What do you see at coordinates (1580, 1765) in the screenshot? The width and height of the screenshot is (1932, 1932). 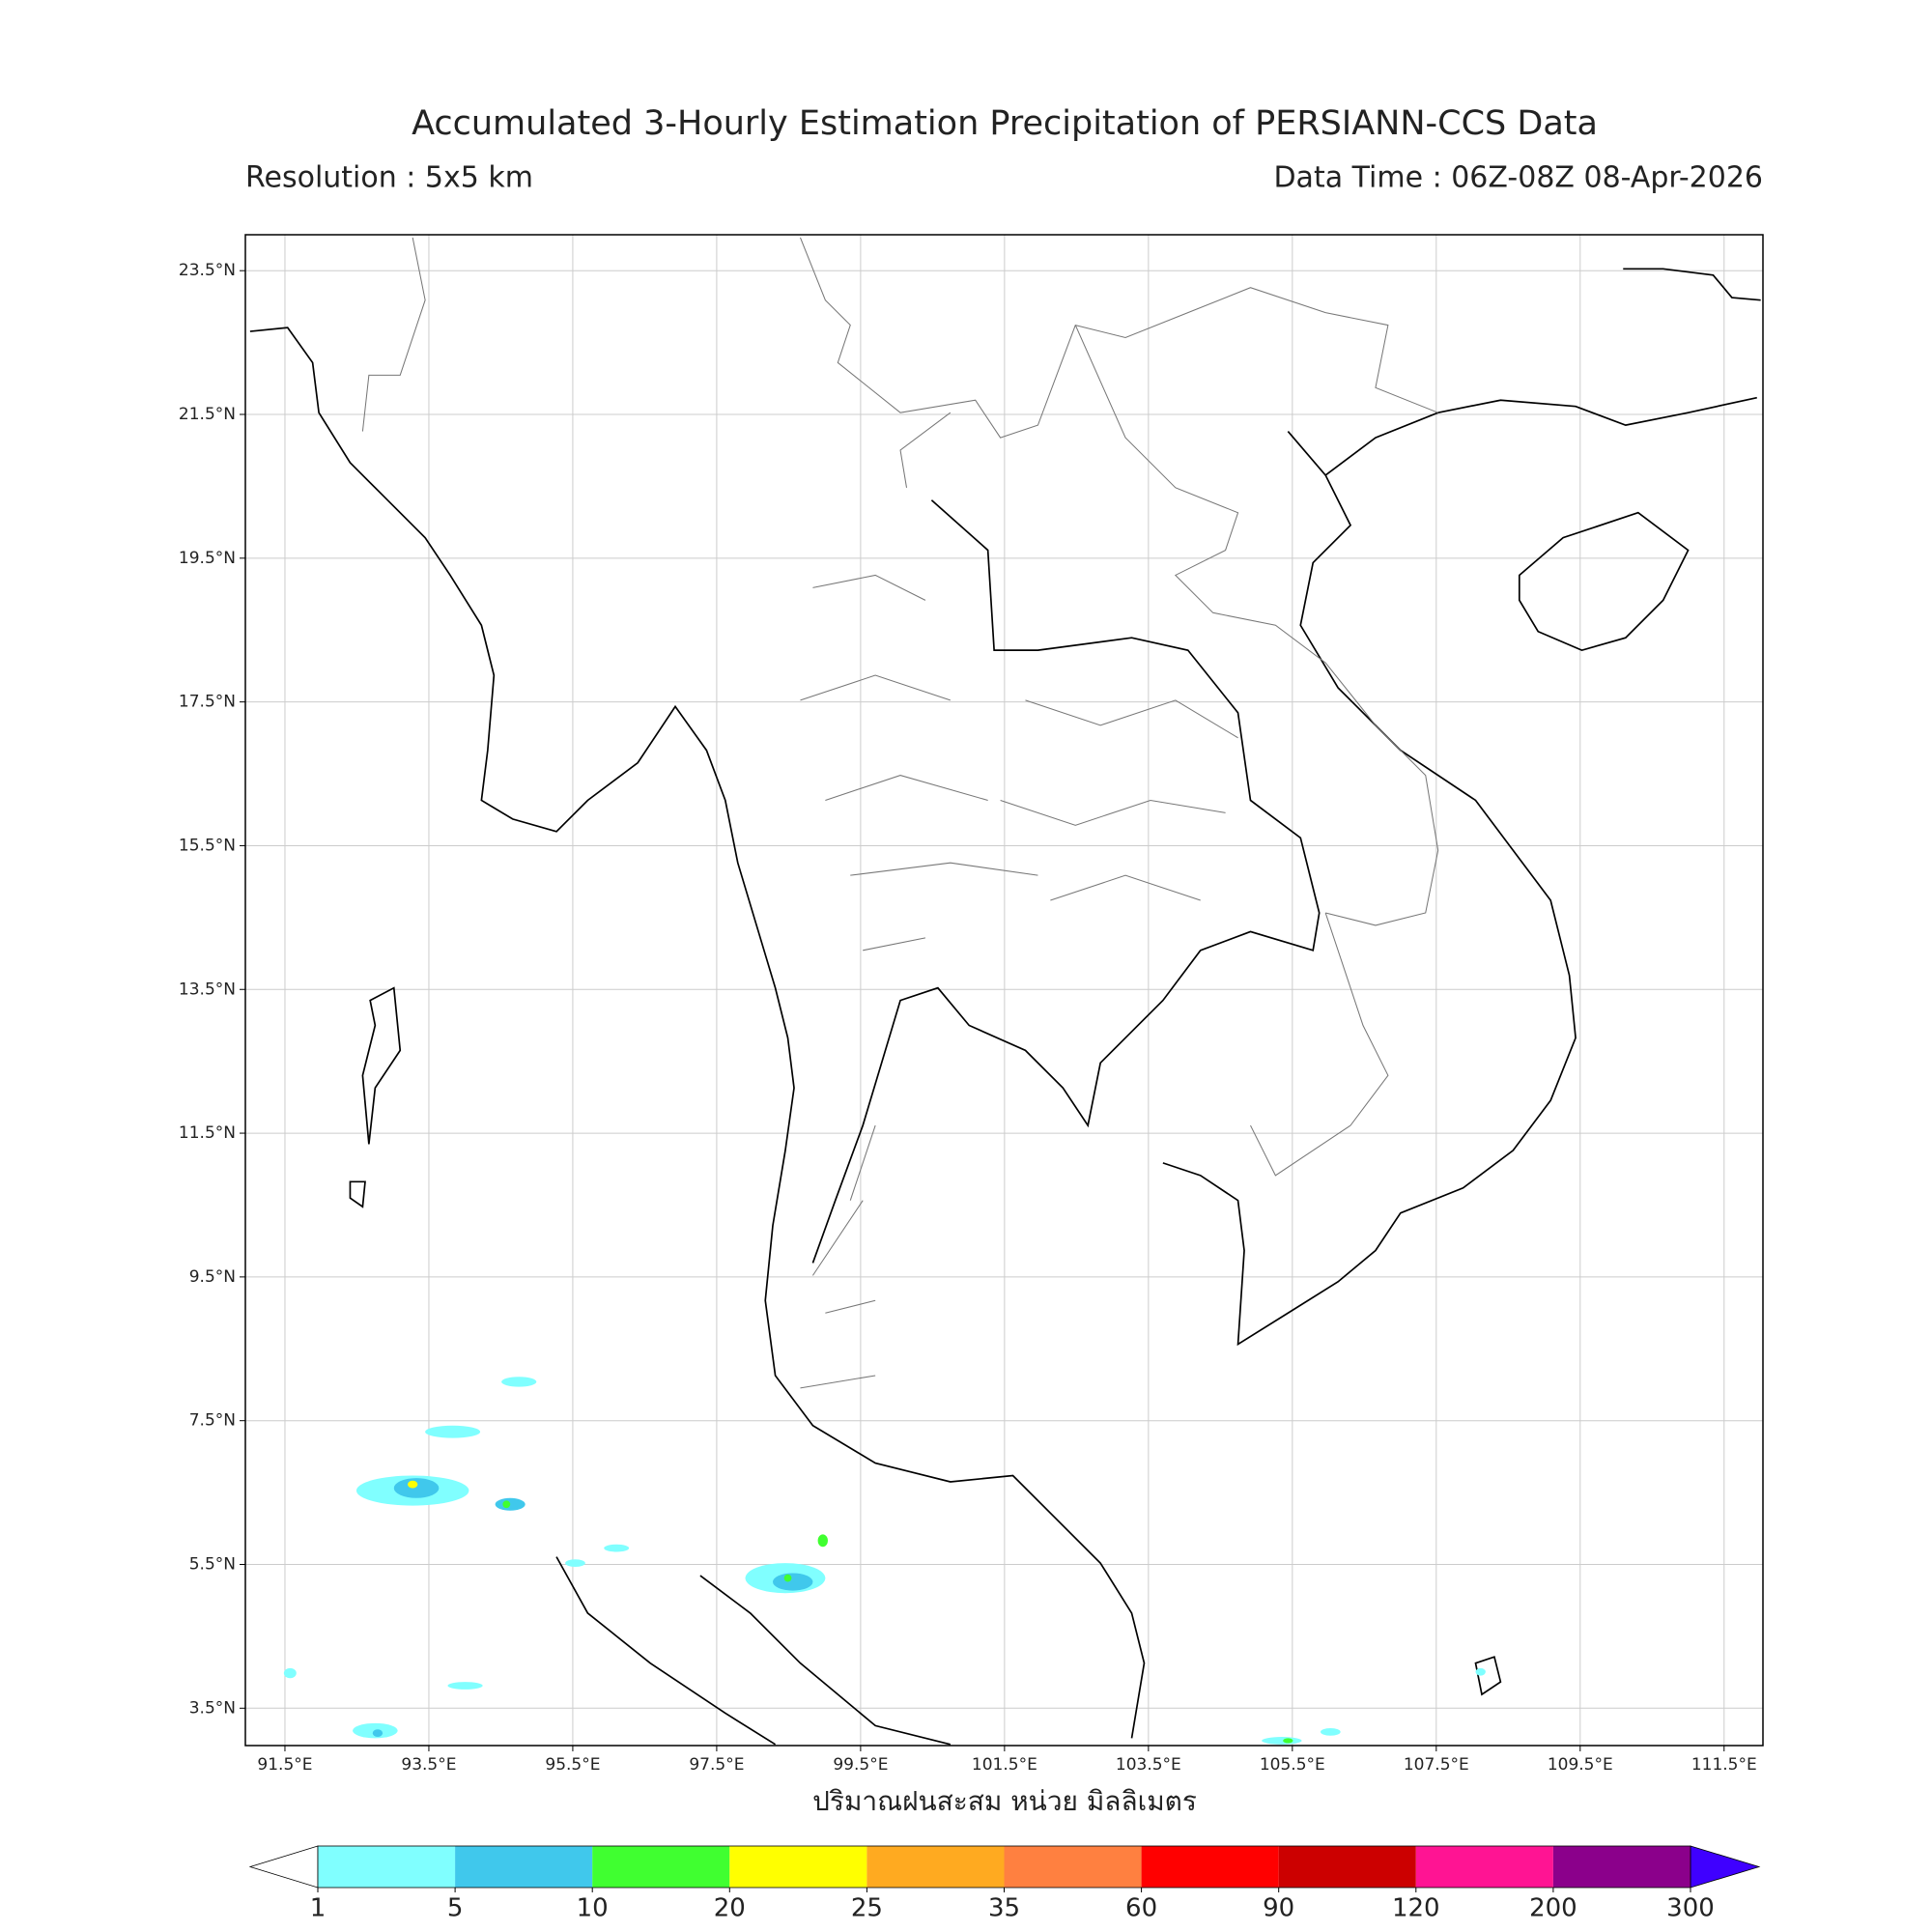 I see `x-tick-label: 109.5°E` at bounding box center [1580, 1765].